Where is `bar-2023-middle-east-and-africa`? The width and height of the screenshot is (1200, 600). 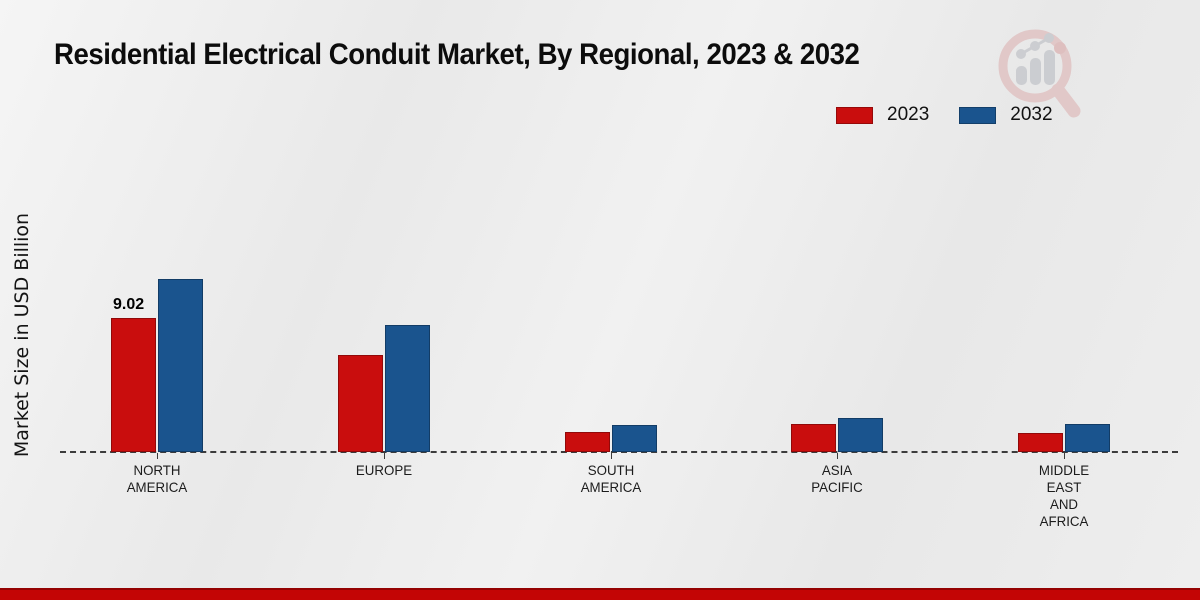 bar-2023-middle-east-and-africa is located at coordinates (1041, 442).